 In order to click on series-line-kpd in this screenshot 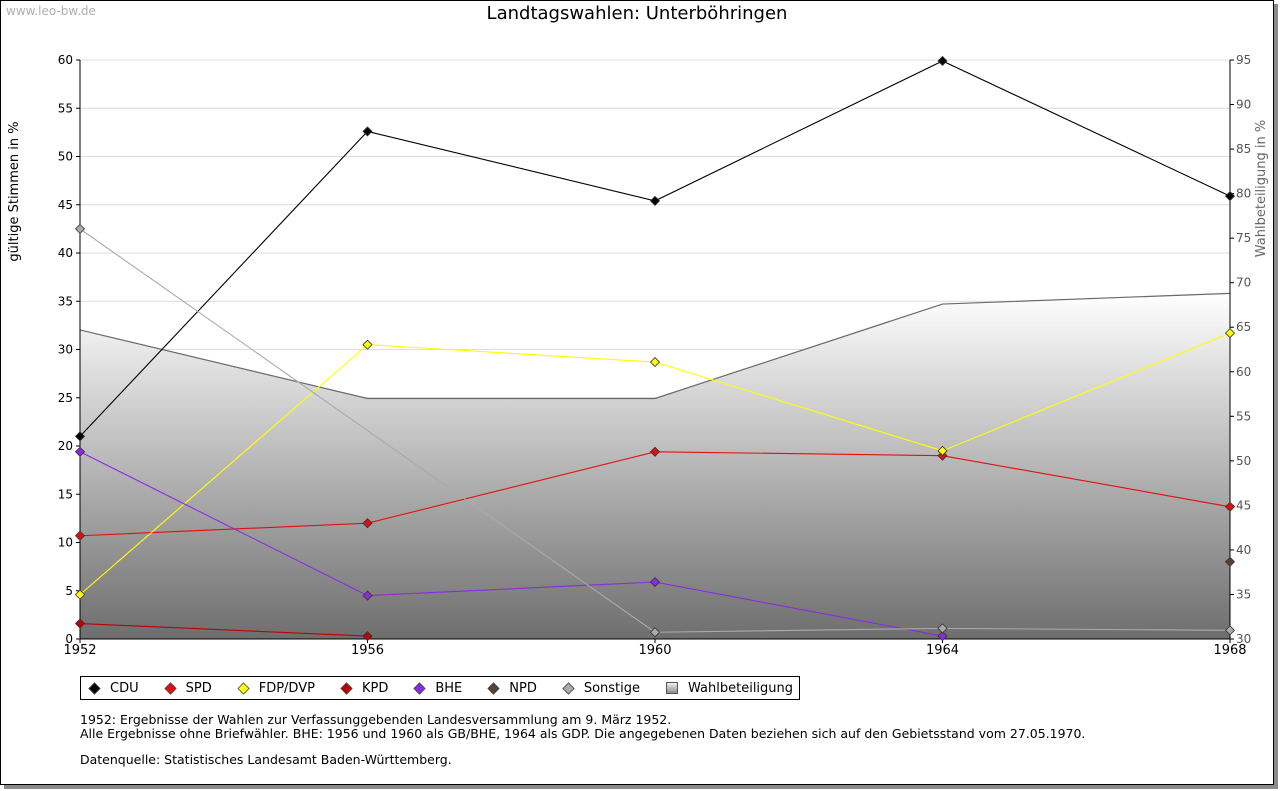, I will do `click(223, 630)`.